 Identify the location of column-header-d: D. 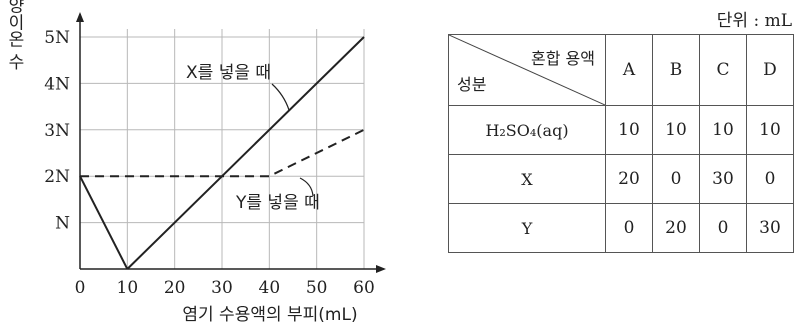
(770, 70).